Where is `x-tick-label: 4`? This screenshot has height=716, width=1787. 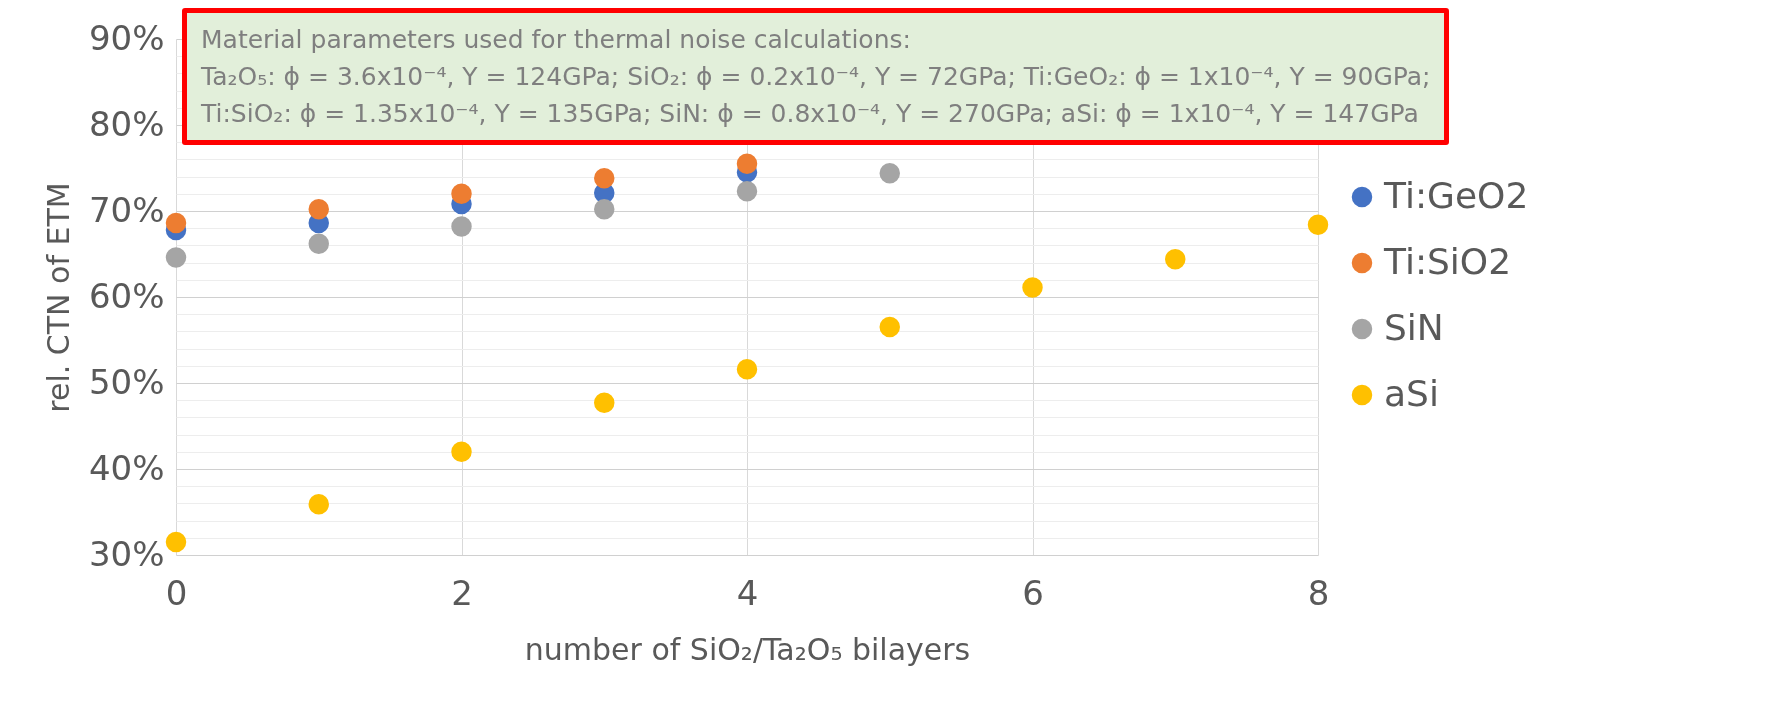
x-tick-label: 4 is located at coordinates (747, 592).